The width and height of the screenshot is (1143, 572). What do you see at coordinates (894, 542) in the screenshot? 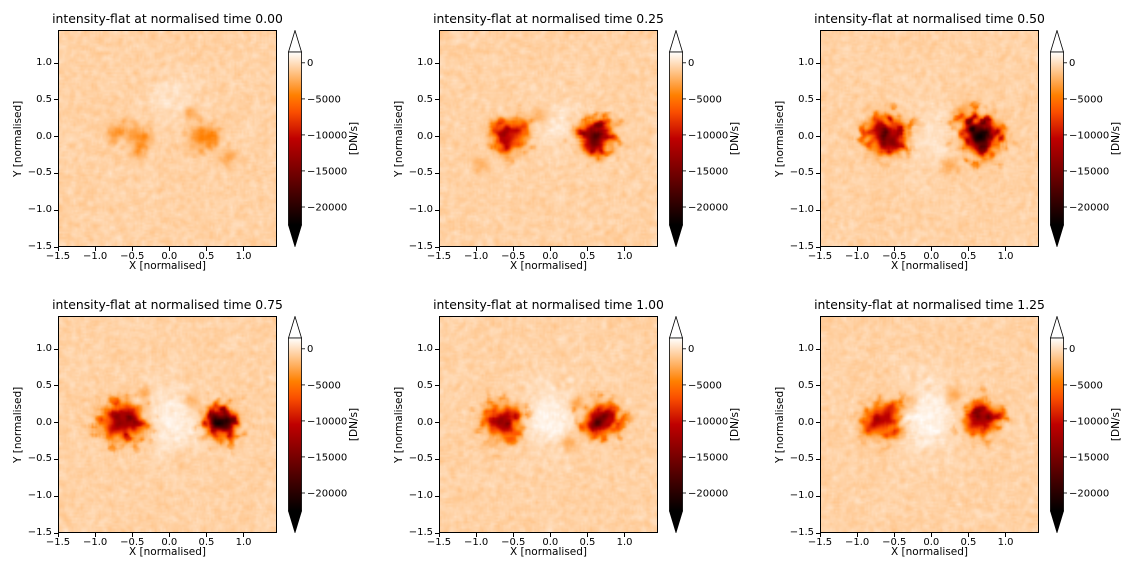
I see `x-tick-label: −0.5` at bounding box center [894, 542].